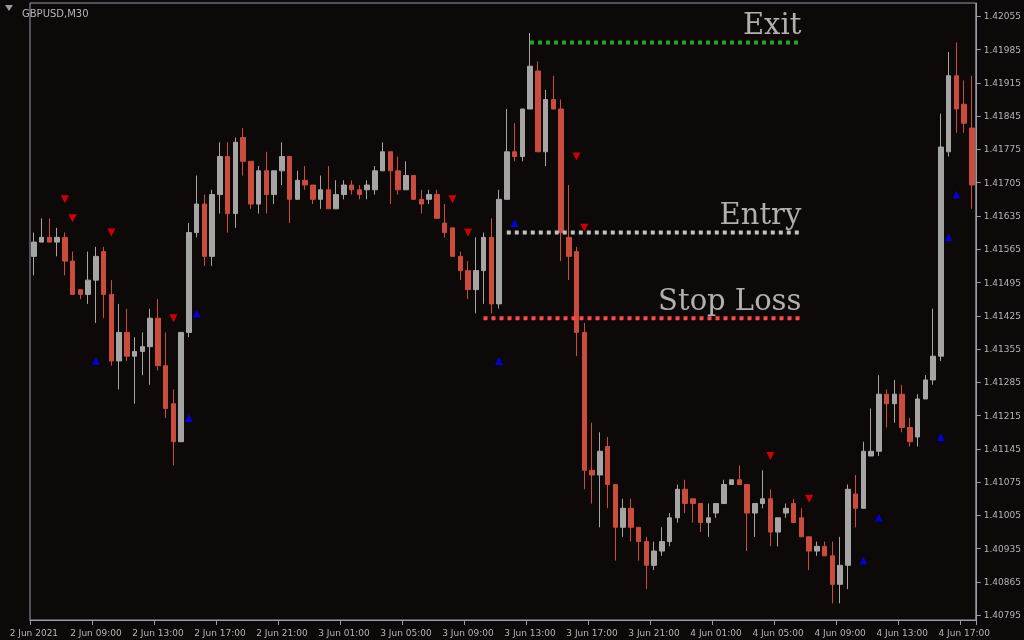 This screenshot has width=1024, height=640. What do you see at coordinates (760, 214) in the screenshot?
I see `series-label: Entry` at bounding box center [760, 214].